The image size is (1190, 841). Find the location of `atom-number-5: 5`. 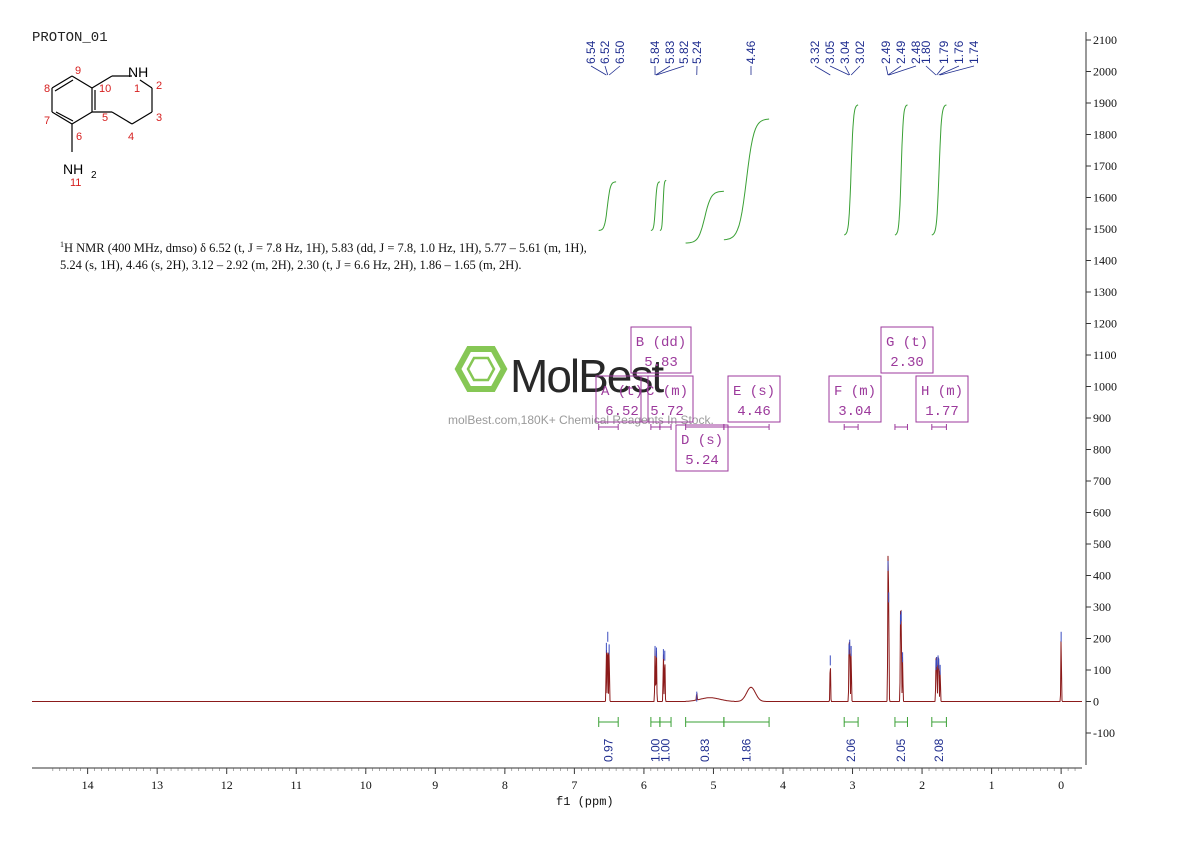

atom-number-5: 5 is located at coordinates (105, 118).